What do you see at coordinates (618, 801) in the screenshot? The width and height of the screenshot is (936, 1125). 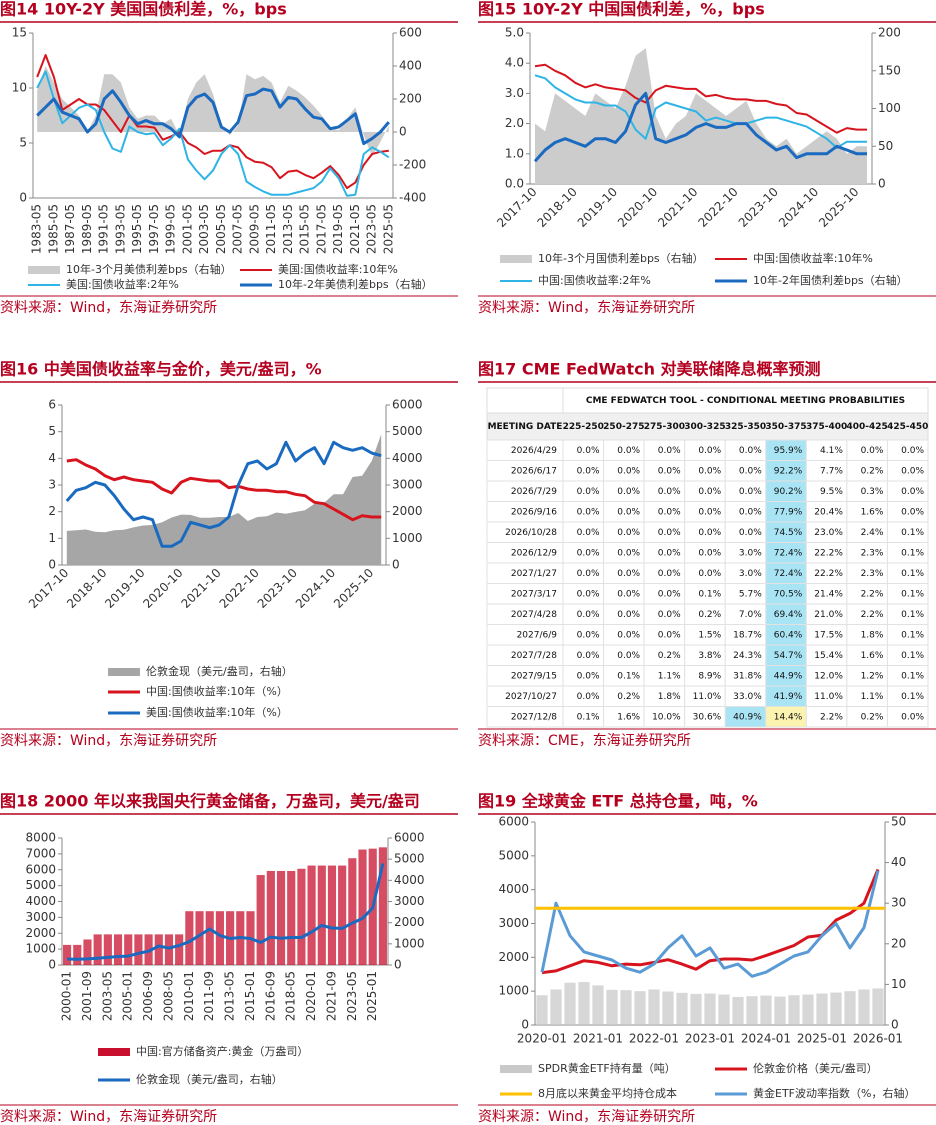 I see `panel-title: 图19 全球黄金 ETF 总持仓量，吨，%` at bounding box center [618, 801].